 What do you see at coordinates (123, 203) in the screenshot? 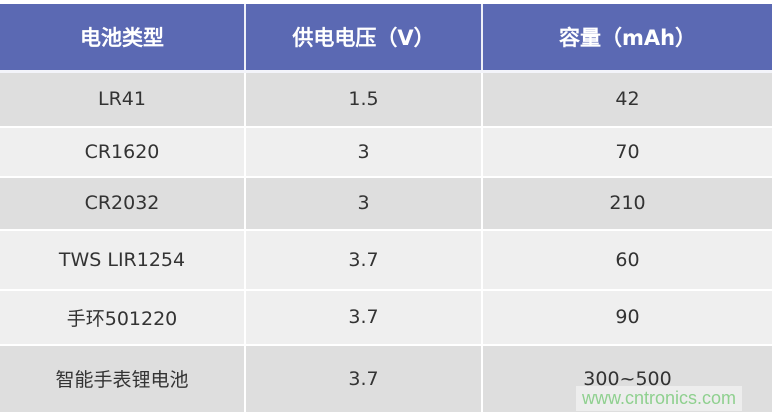
I see `cell-type: CR2032` at bounding box center [123, 203].